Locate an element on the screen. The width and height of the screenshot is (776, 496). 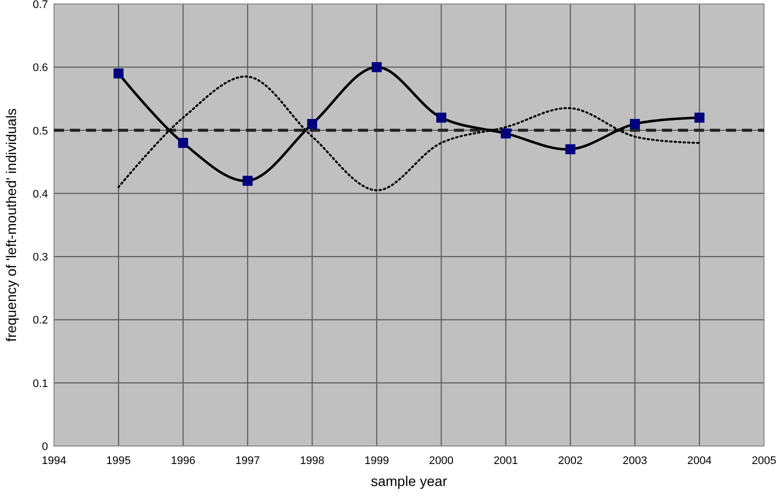
x-tick-label: 1995 is located at coordinates (118, 461).